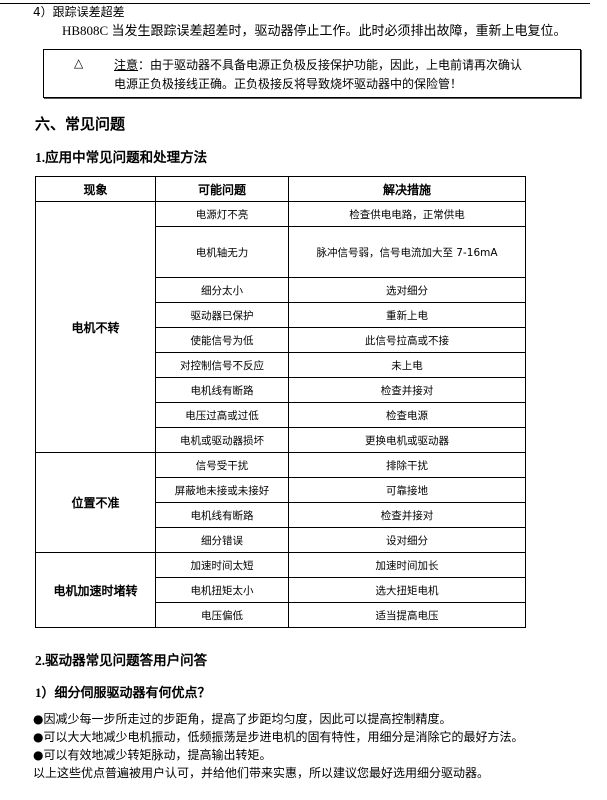  What do you see at coordinates (121, 660) in the screenshot?
I see `section2-title: 2.驱动器常见问题答用户问答` at bounding box center [121, 660].